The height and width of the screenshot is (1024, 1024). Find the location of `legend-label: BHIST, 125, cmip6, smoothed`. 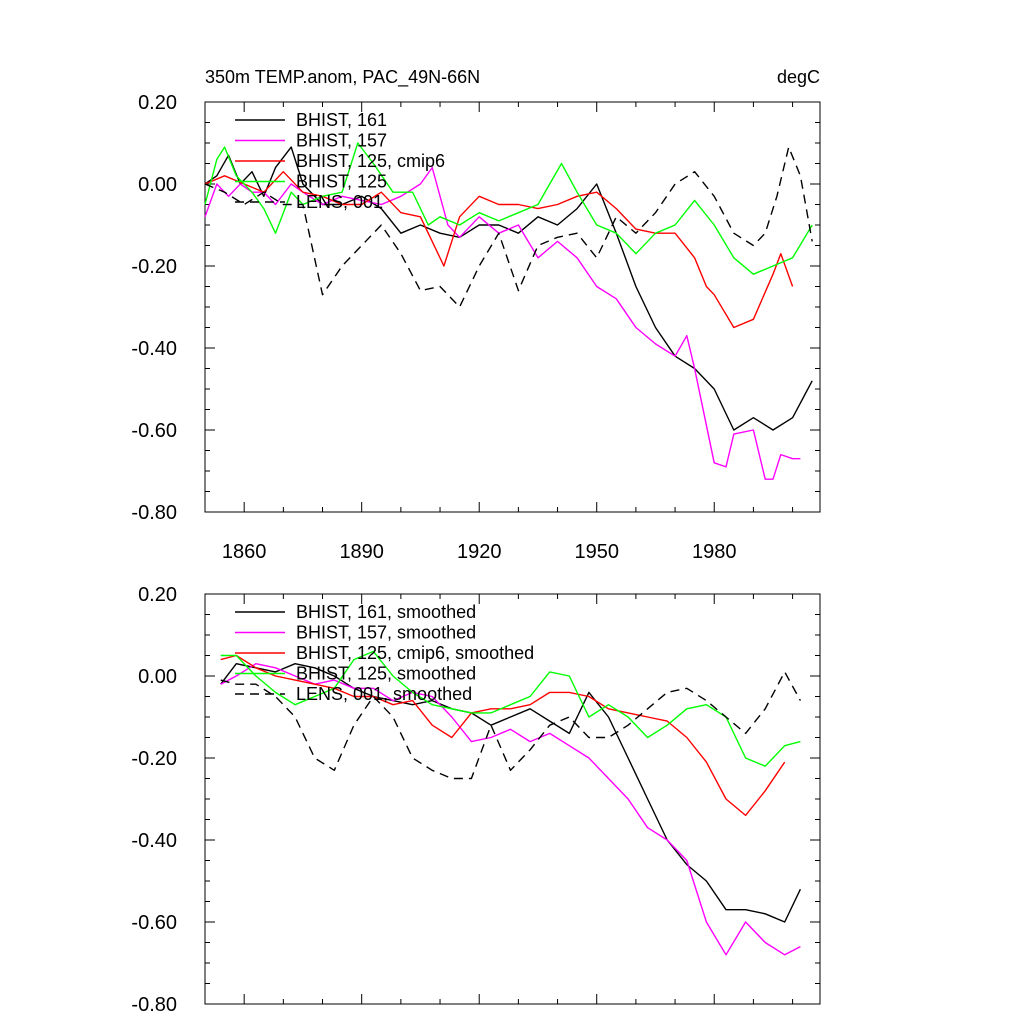

legend-label: BHIST, 125, cmip6, smoothed is located at coordinates (415, 653).